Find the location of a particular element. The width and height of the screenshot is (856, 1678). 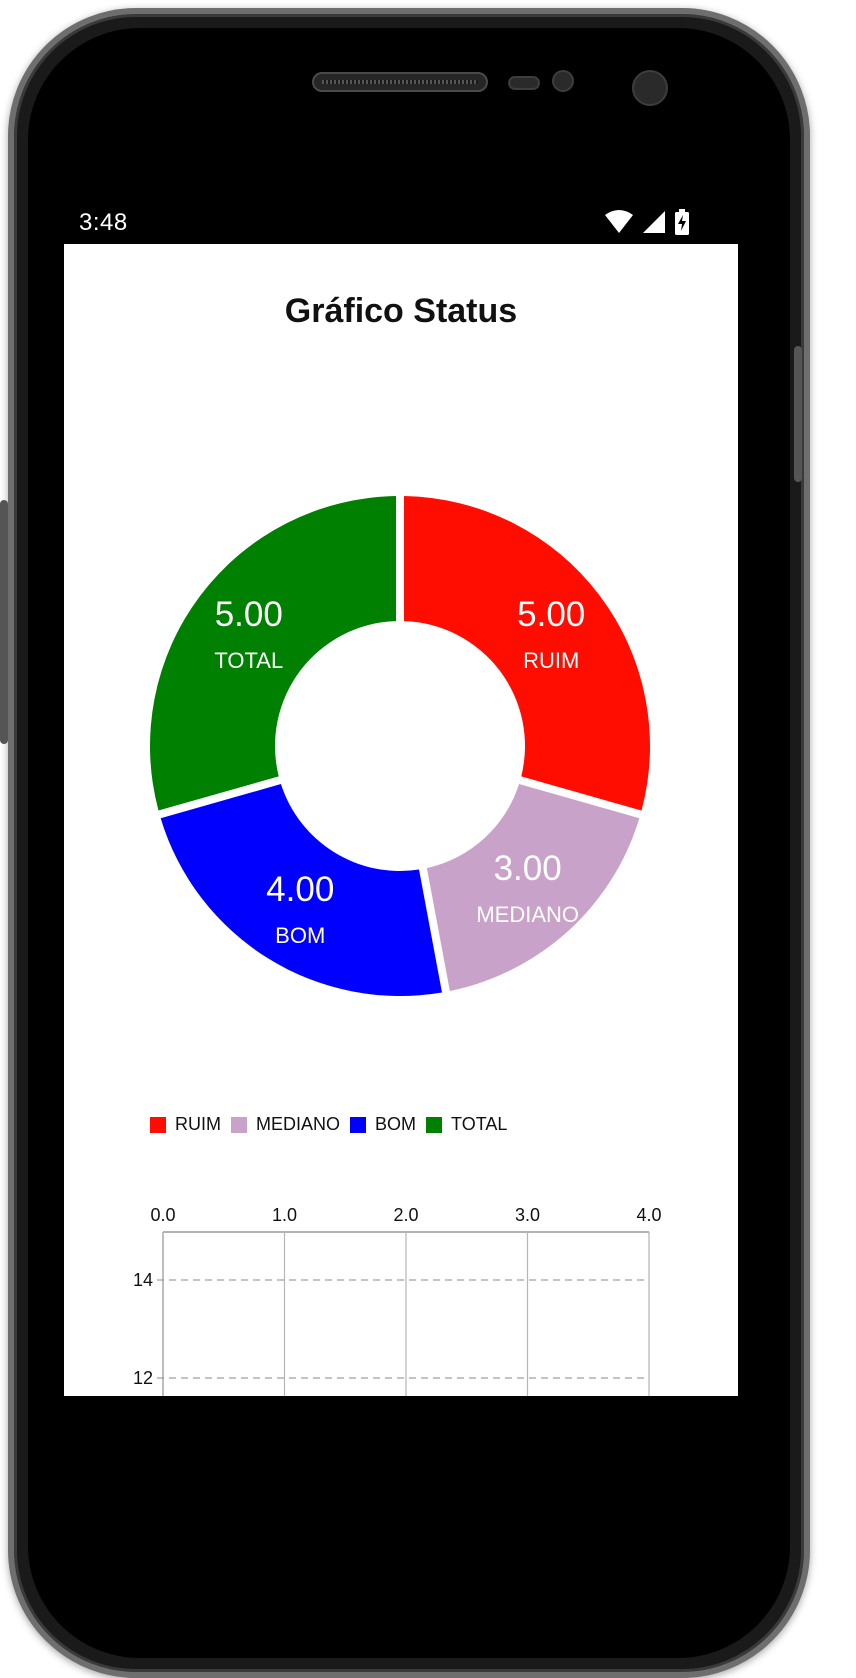

x-tick-label: 2.0 is located at coordinates (405, 1215).